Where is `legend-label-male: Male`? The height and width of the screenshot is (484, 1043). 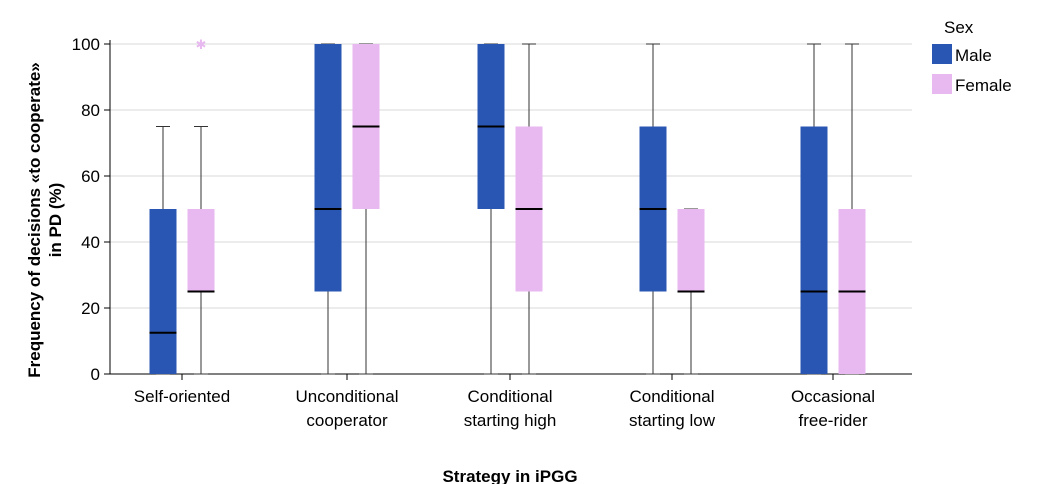
legend-label-male: Male is located at coordinates (973, 55).